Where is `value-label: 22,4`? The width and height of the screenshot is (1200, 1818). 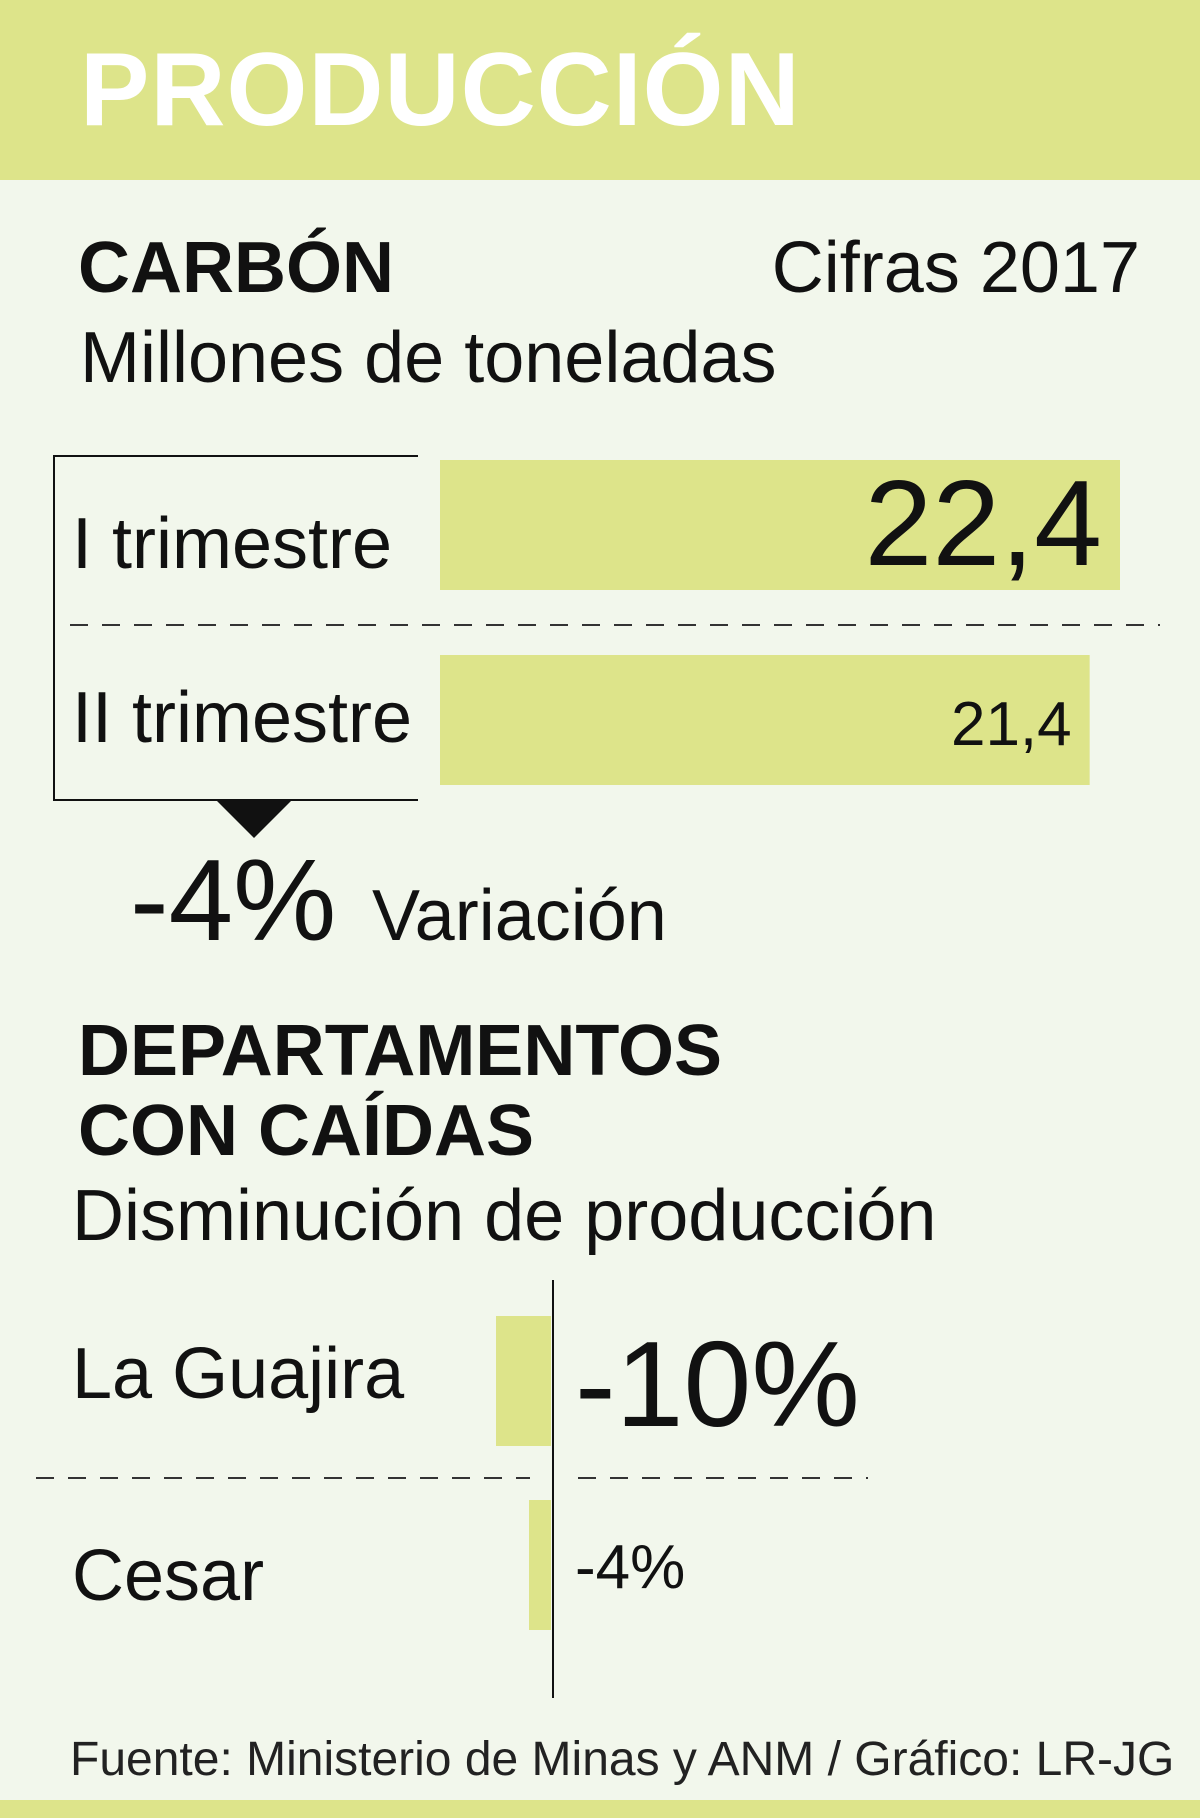
value-label: 22,4 is located at coordinates (983, 523).